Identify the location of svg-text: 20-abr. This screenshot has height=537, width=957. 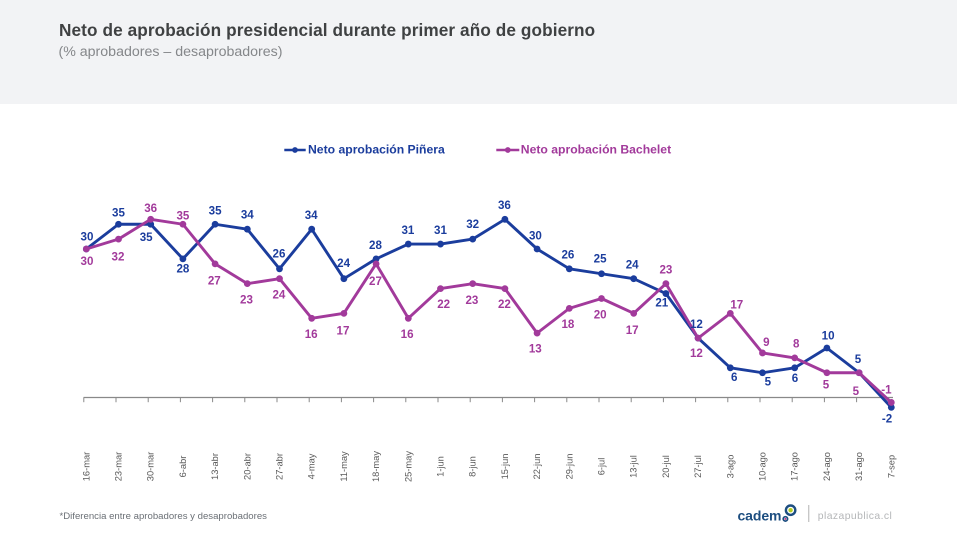
(247, 466).